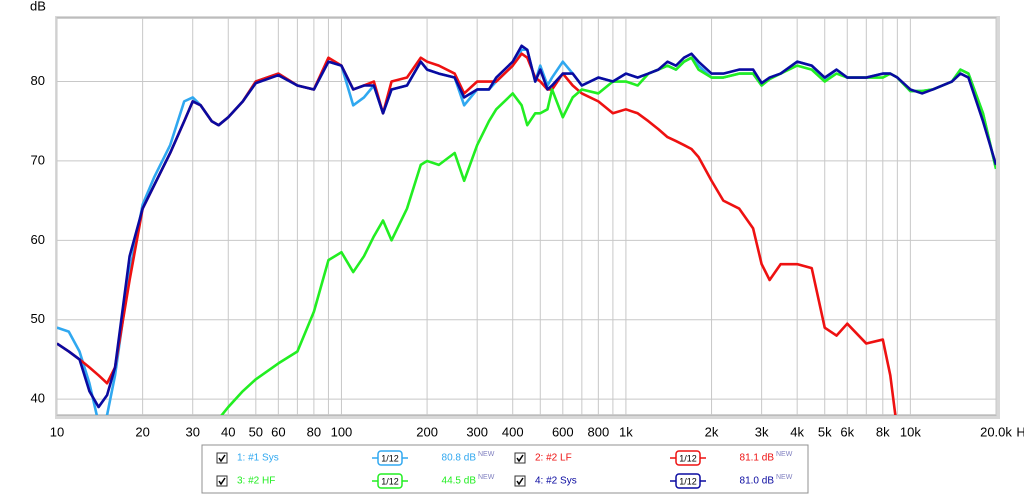 This screenshot has height=495, width=1024. I want to click on x-tick-label: 50, so click(256, 431).